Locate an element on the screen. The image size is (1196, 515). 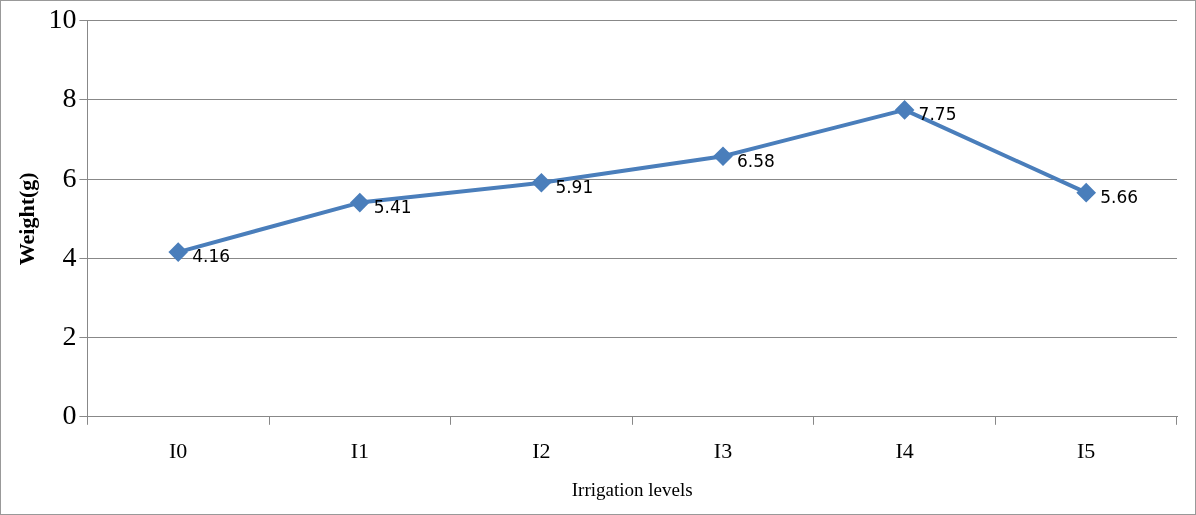
y-tick-label: 4 is located at coordinates (69, 256).